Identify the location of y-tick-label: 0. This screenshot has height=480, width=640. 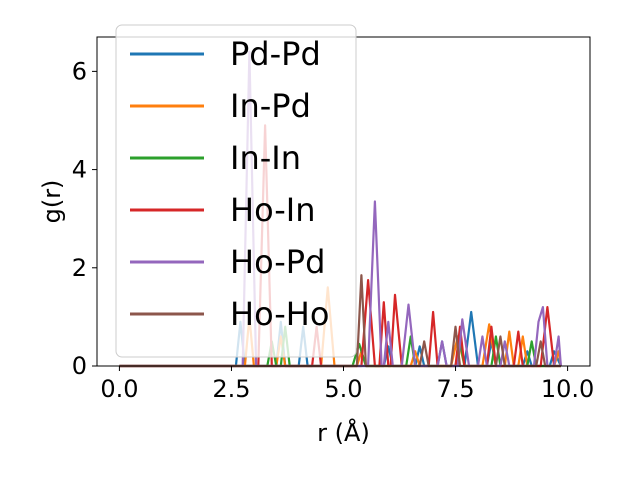
(79, 366).